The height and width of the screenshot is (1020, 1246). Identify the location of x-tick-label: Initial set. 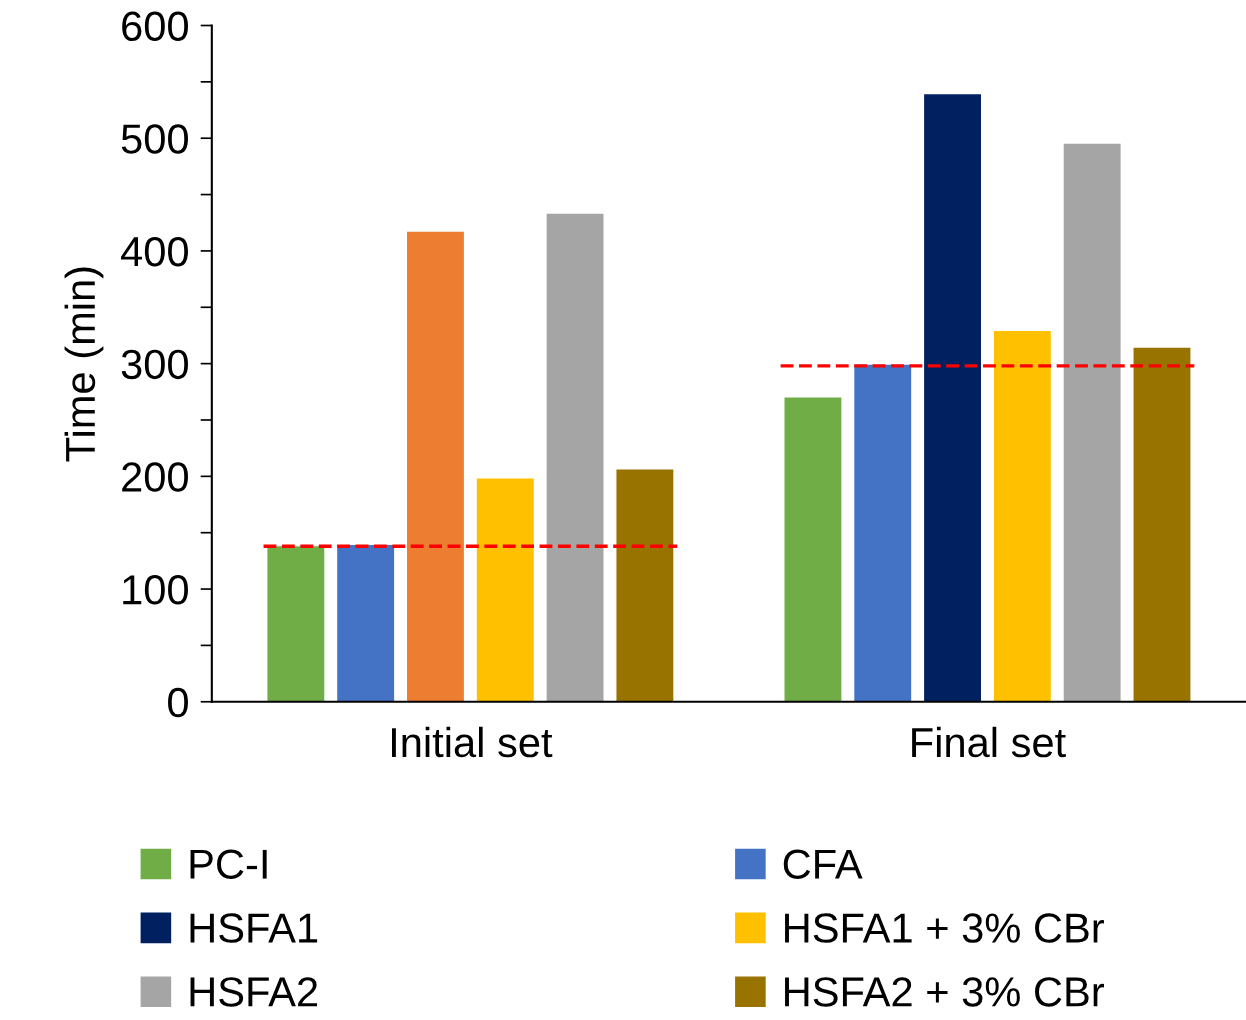
(472, 742).